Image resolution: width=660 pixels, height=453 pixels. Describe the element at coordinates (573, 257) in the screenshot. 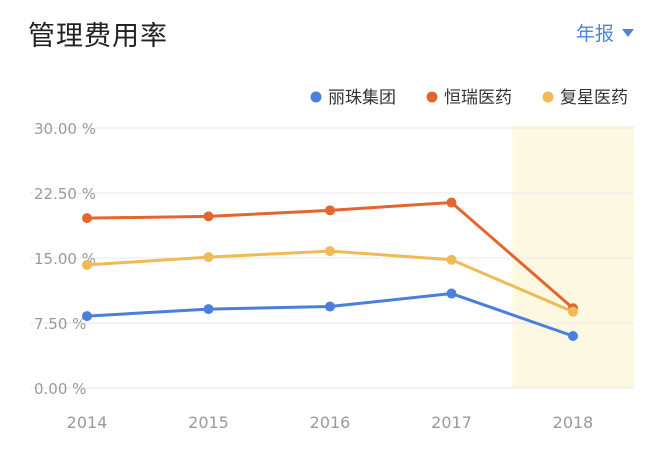

I see `highlight-band` at that location.